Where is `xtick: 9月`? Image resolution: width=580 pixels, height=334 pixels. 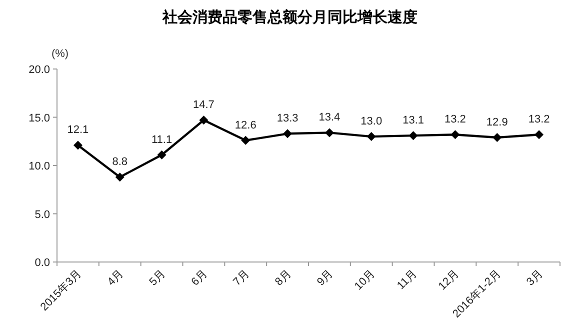
xtick: 9月 is located at coordinates (325, 278).